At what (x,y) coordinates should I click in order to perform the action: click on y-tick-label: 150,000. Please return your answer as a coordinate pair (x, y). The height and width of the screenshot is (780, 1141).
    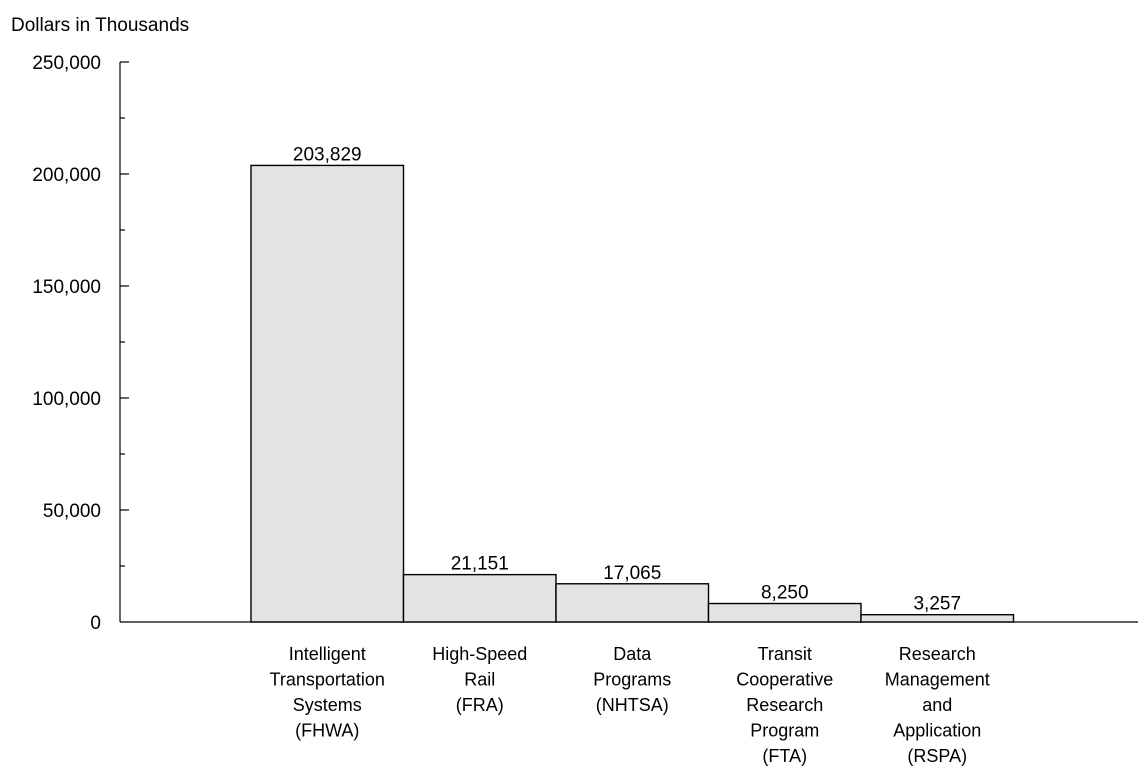
    Looking at the image, I should click on (66, 287).